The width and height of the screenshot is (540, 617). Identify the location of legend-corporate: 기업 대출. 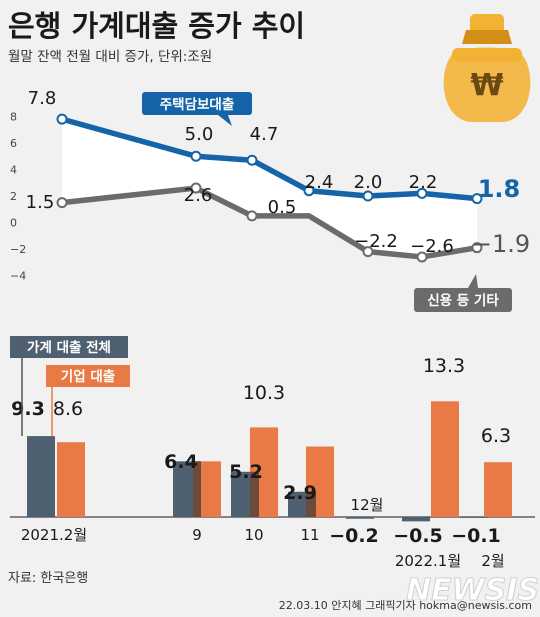
(88, 400).